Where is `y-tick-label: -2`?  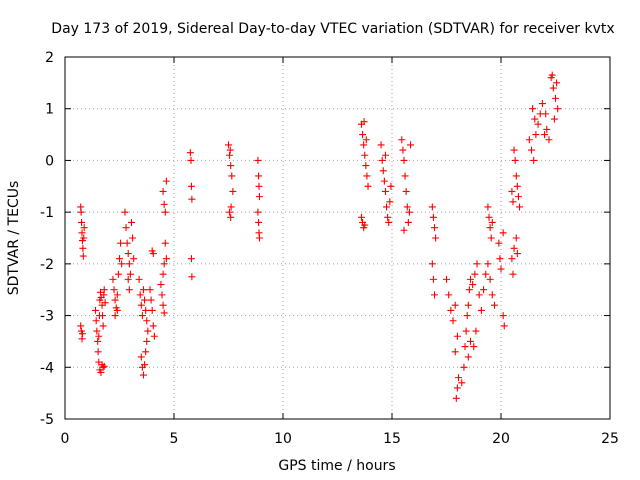
y-tick-label: -2 is located at coordinates (47, 265).